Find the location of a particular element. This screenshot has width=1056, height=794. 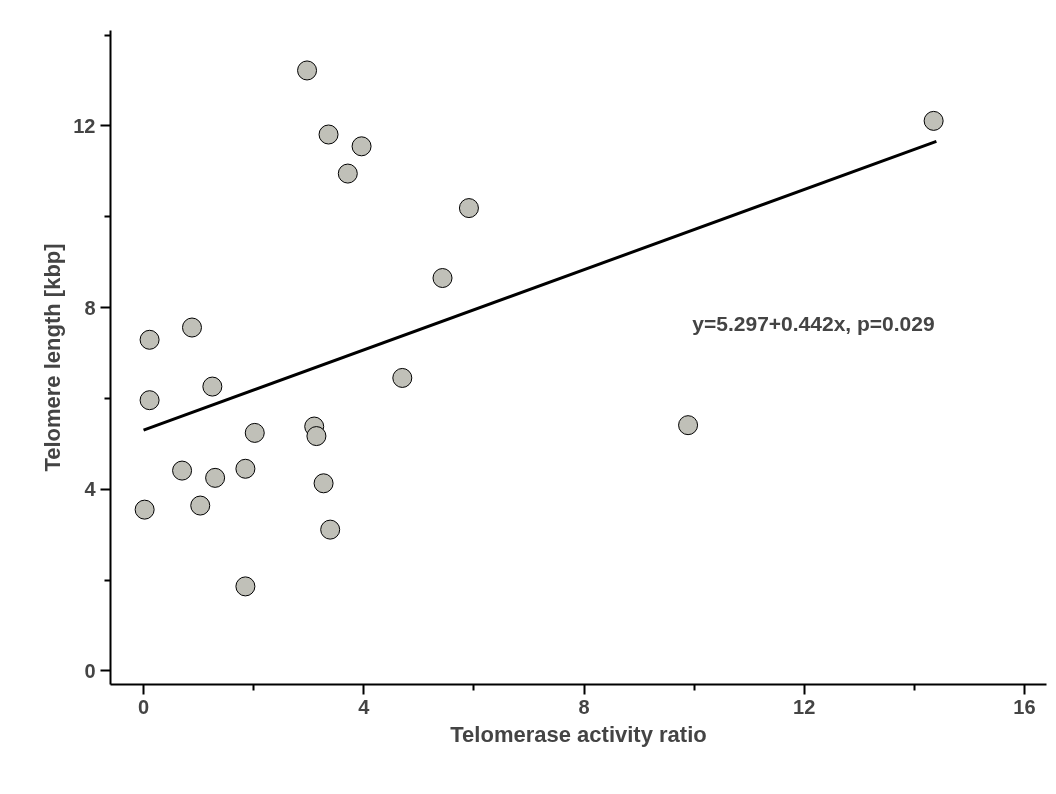

annotation: y=5.297+0.442x, p=0.029 is located at coordinates (813, 323).